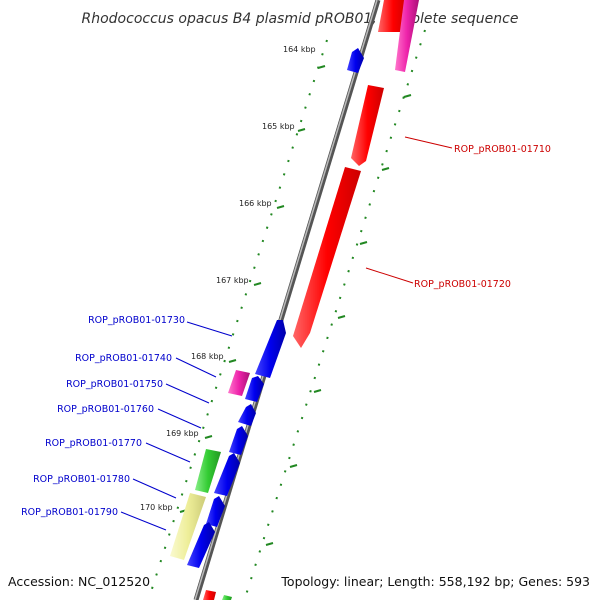 The width and height of the screenshot is (600, 600). Describe the element at coordinates (355, 60) in the screenshot. I see `gene-arrow-01700b` at that location.